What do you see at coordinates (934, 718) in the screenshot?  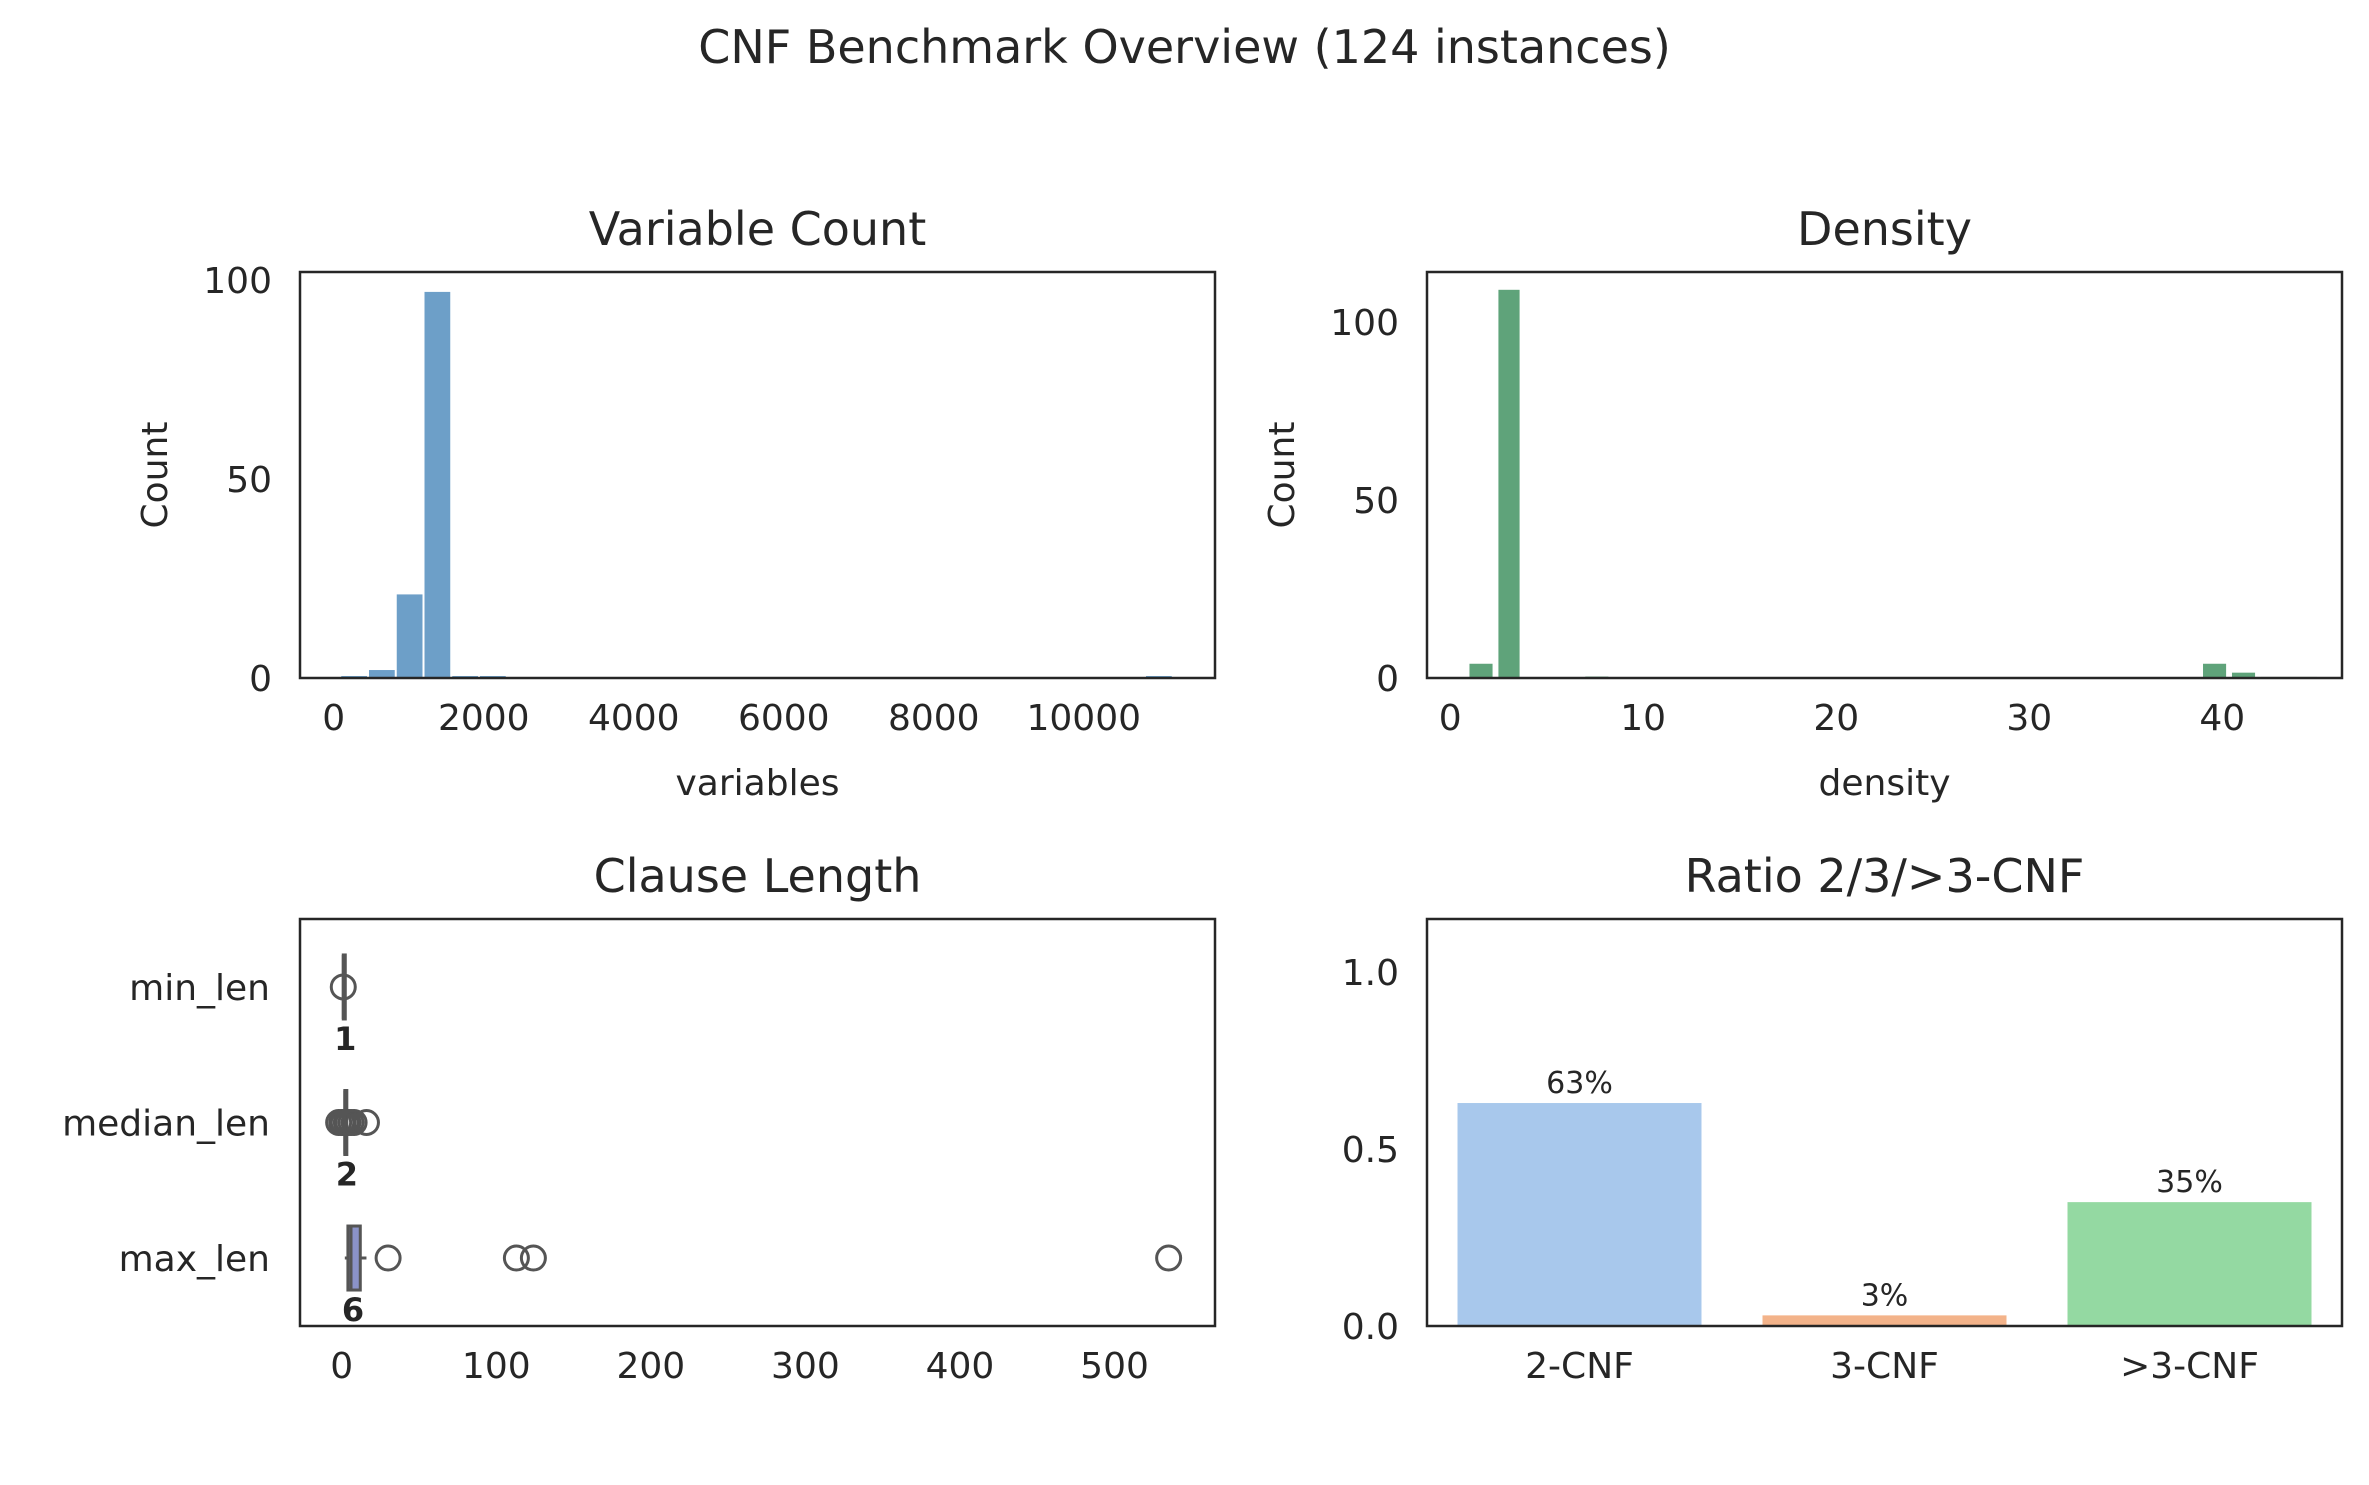 I see `x-tick-label: 8000` at bounding box center [934, 718].